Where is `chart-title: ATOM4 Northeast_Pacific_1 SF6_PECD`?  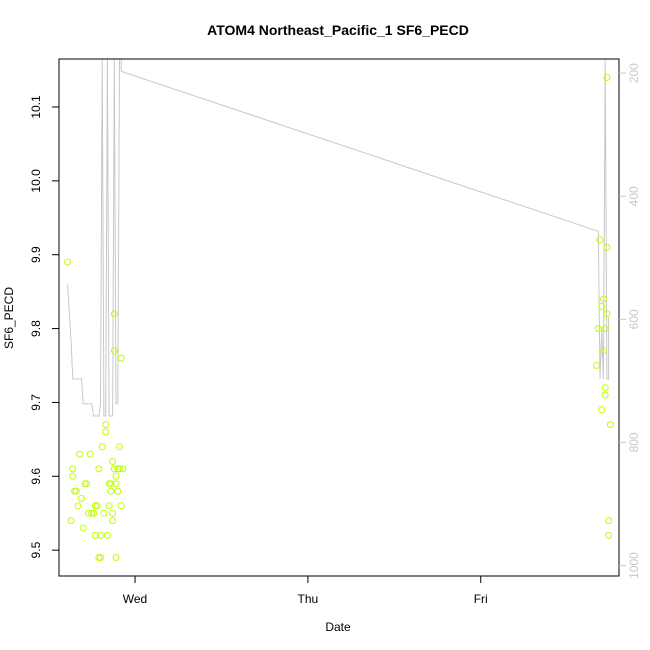 chart-title: ATOM4 Northeast_Pacific_1 SF6_PECD is located at coordinates (338, 30).